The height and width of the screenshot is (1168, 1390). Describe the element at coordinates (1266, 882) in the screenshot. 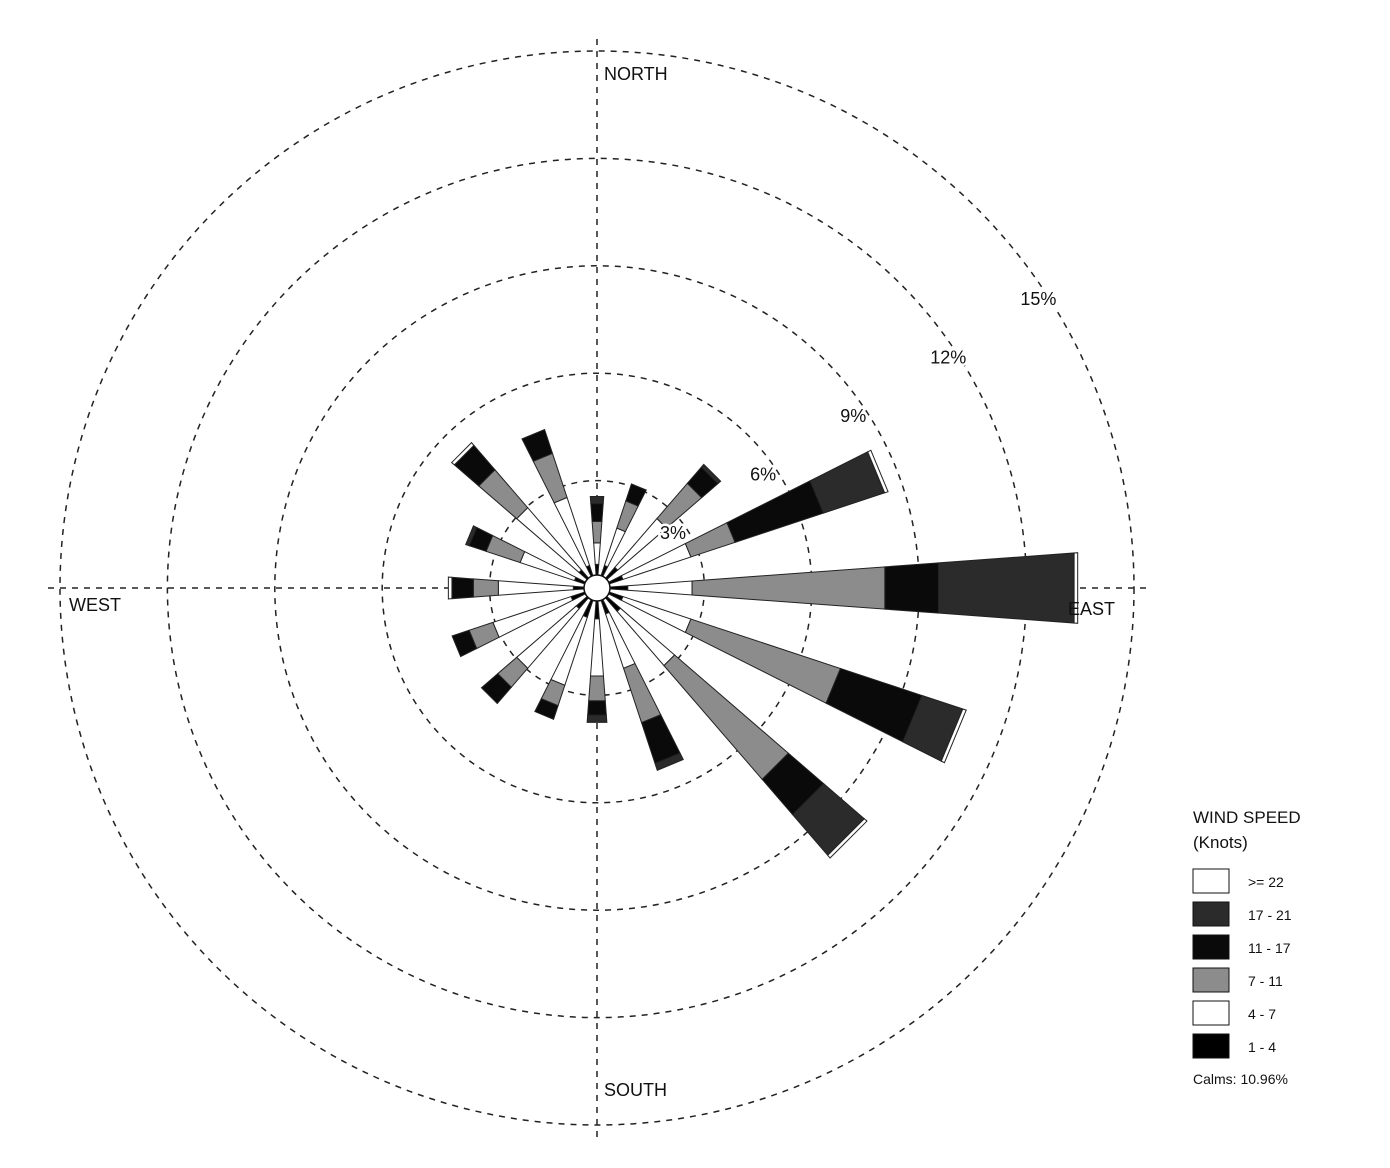

I see `legend-label-22plus: >= 22` at that location.